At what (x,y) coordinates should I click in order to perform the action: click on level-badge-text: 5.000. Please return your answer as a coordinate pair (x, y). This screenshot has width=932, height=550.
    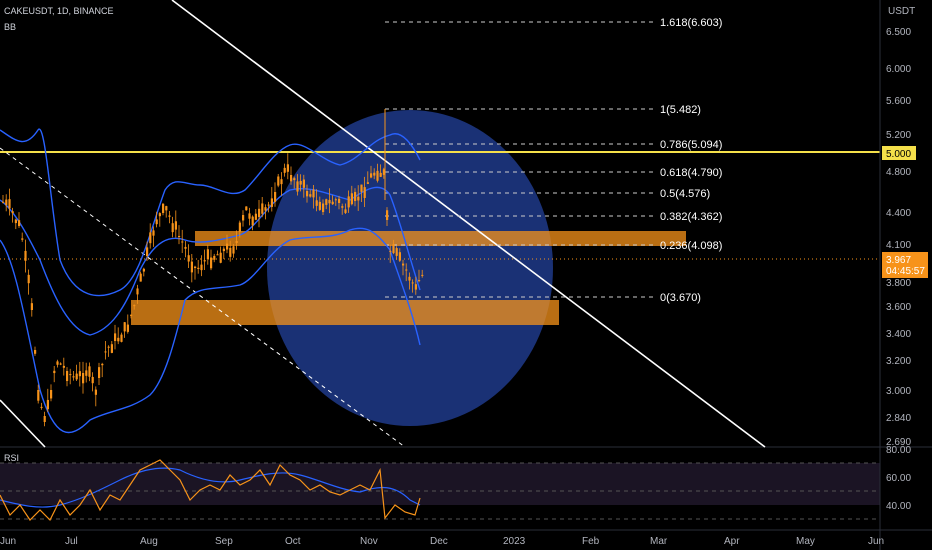
    Looking at the image, I should click on (898, 154).